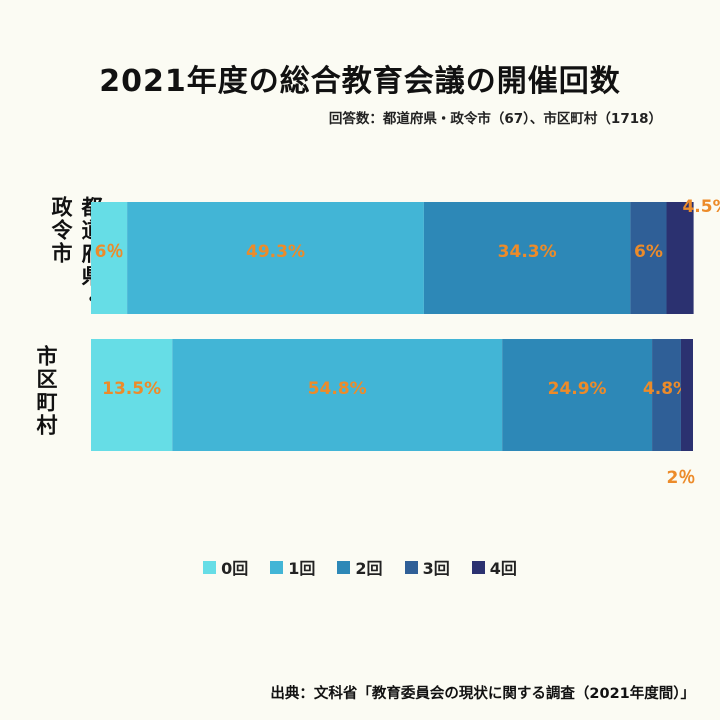 Image resolution: width=720 pixels, height=720 pixels. What do you see at coordinates (527, 252) in the screenshot?
I see `data-label-0-2: 34.3%` at bounding box center [527, 252].